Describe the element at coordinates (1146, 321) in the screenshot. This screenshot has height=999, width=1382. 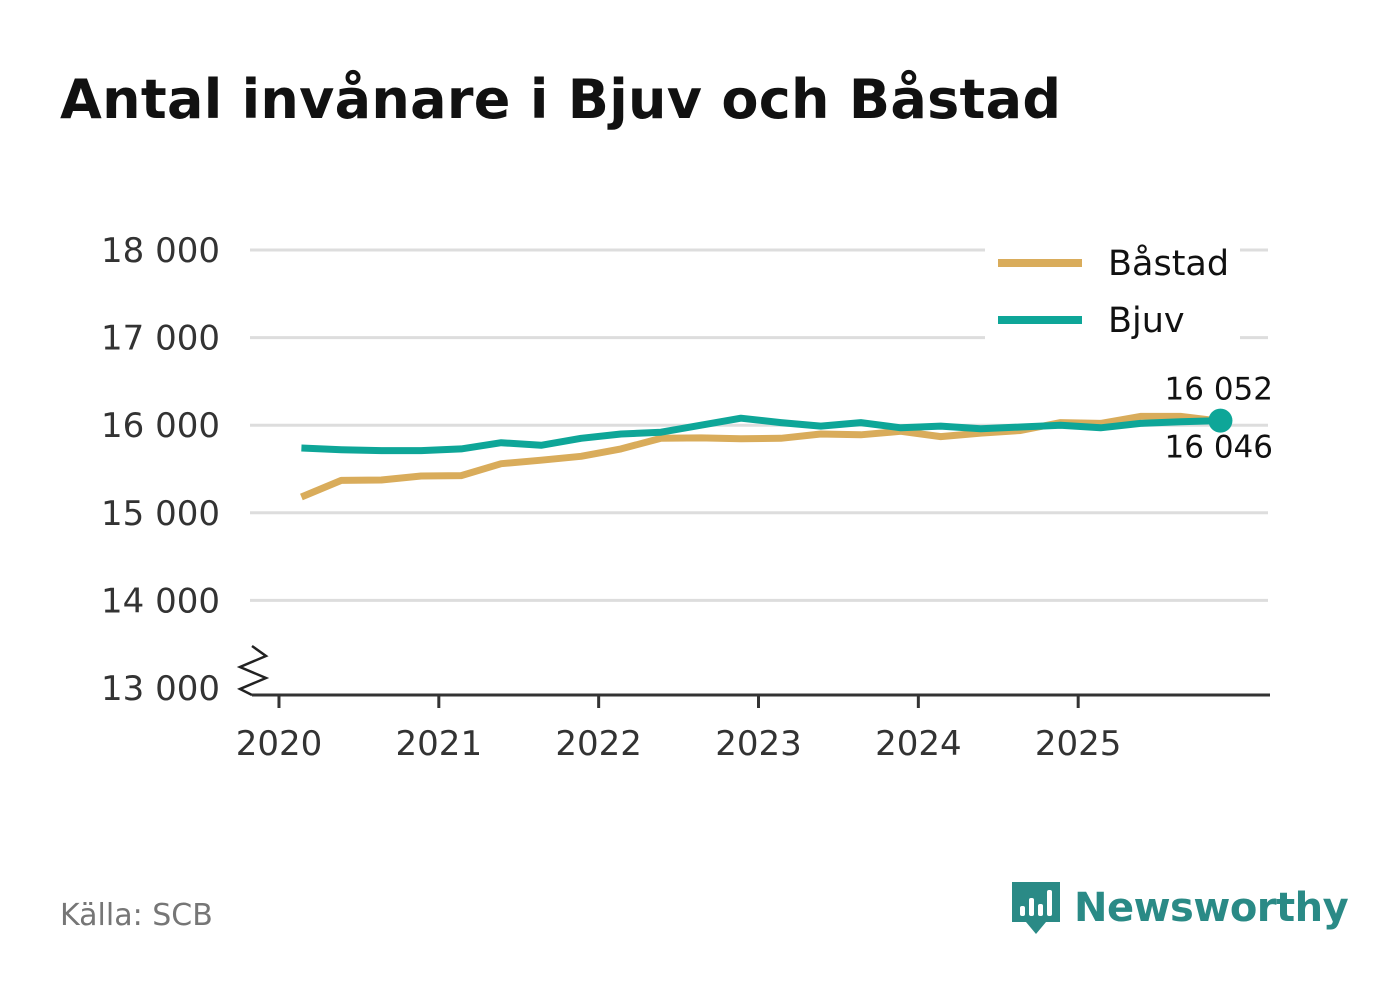
I see `legend-label-bjuv: Bjuv` at that location.